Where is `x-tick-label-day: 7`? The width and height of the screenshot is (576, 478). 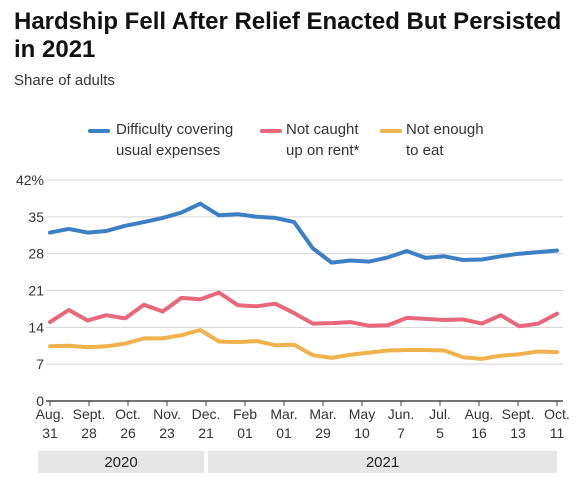 x-tick-label-day: 7 is located at coordinates (401, 433).